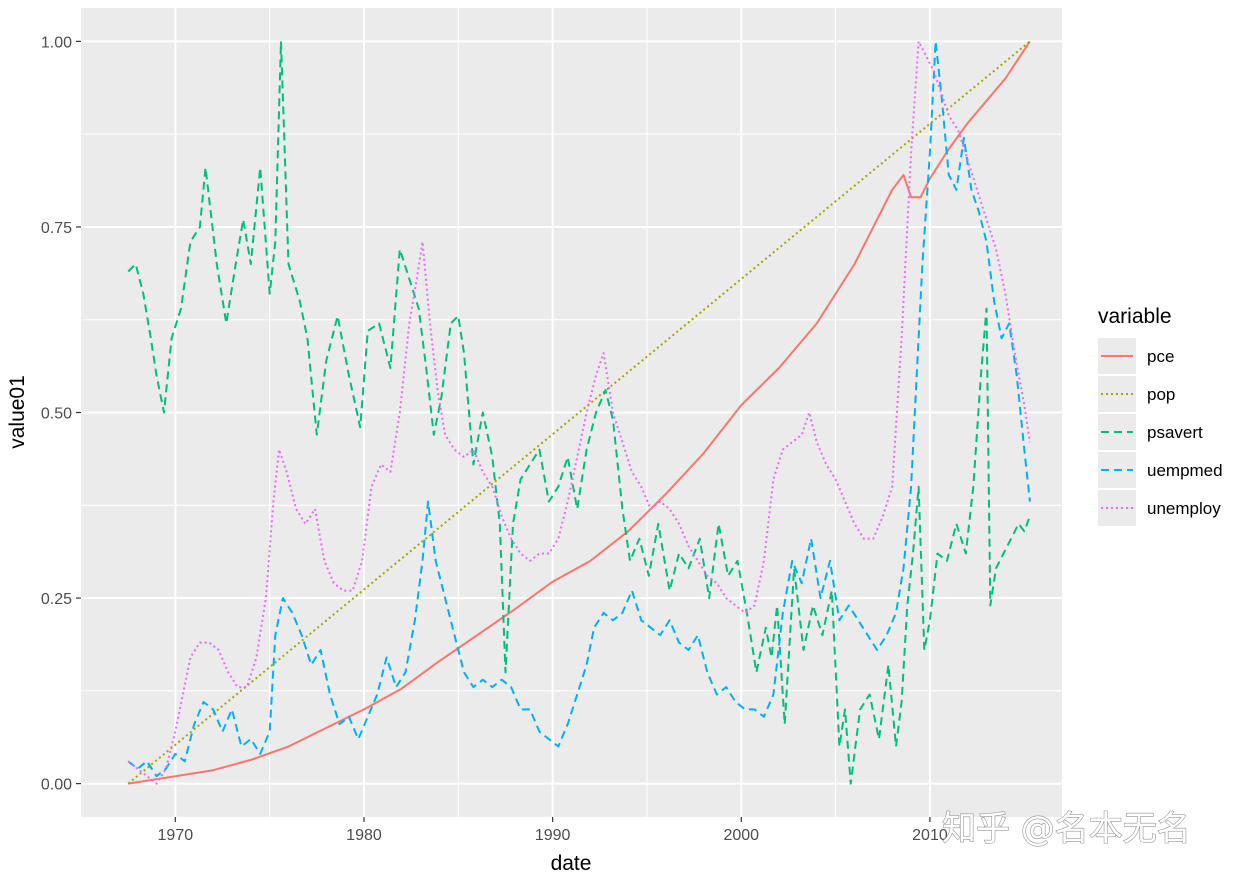 The height and width of the screenshot is (878, 1240). I want to click on x-tick-label: 1980, so click(364, 835).